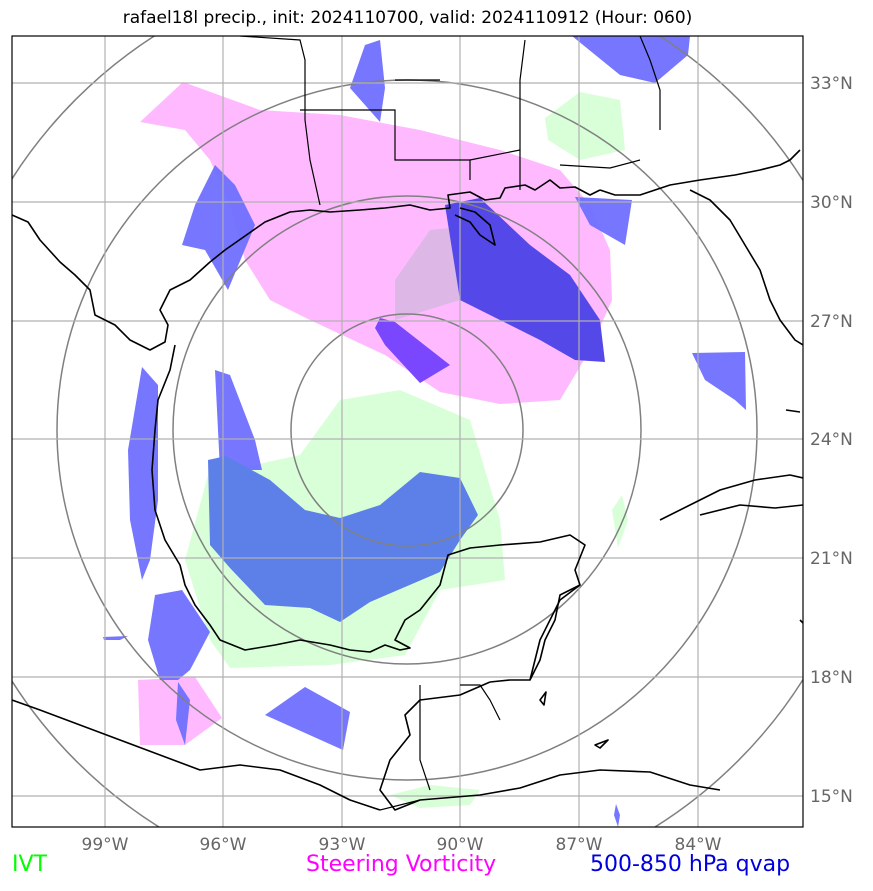 Image resolution: width=873 pixels, height=891 pixels. What do you see at coordinates (223, 845) in the screenshot?
I see `lon-label: 96°W` at bounding box center [223, 845].